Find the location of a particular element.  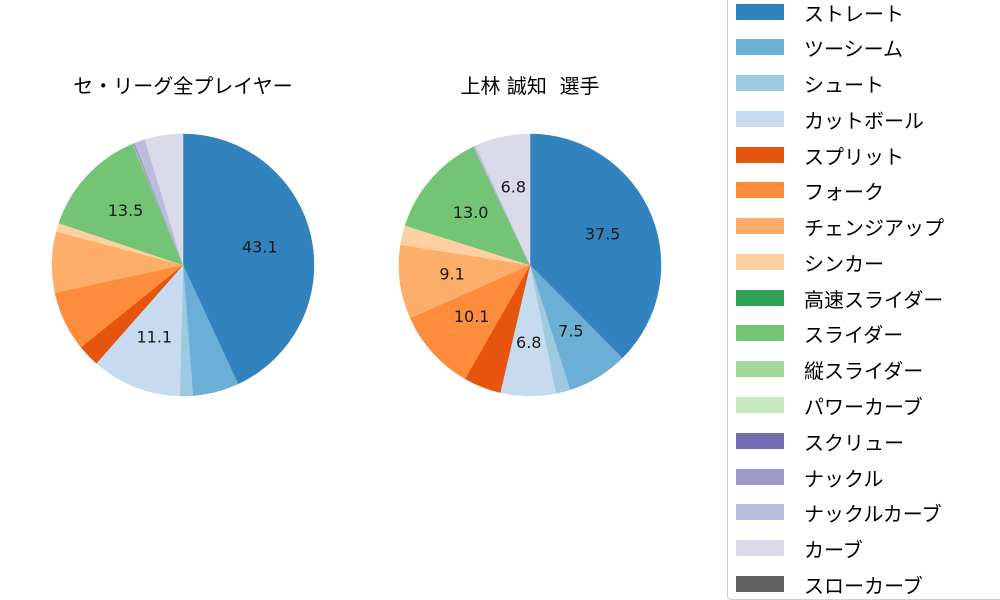

legend-item: パワーカーブ is located at coordinates (829, 407).